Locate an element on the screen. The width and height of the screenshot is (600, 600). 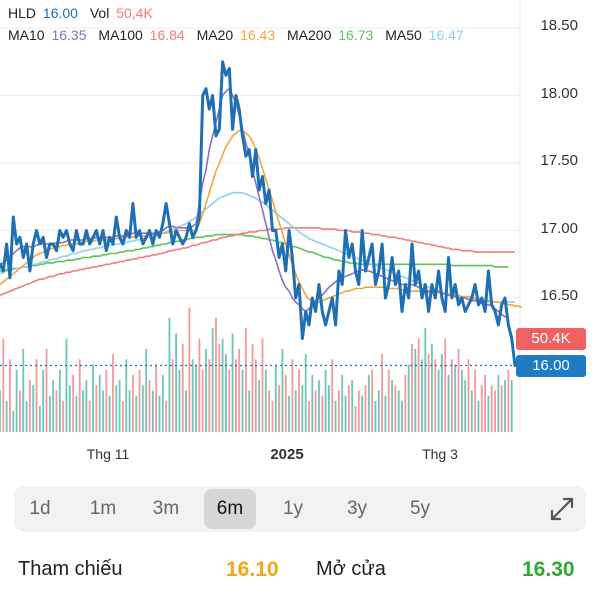
ma200-line is located at coordinates (254, 252).